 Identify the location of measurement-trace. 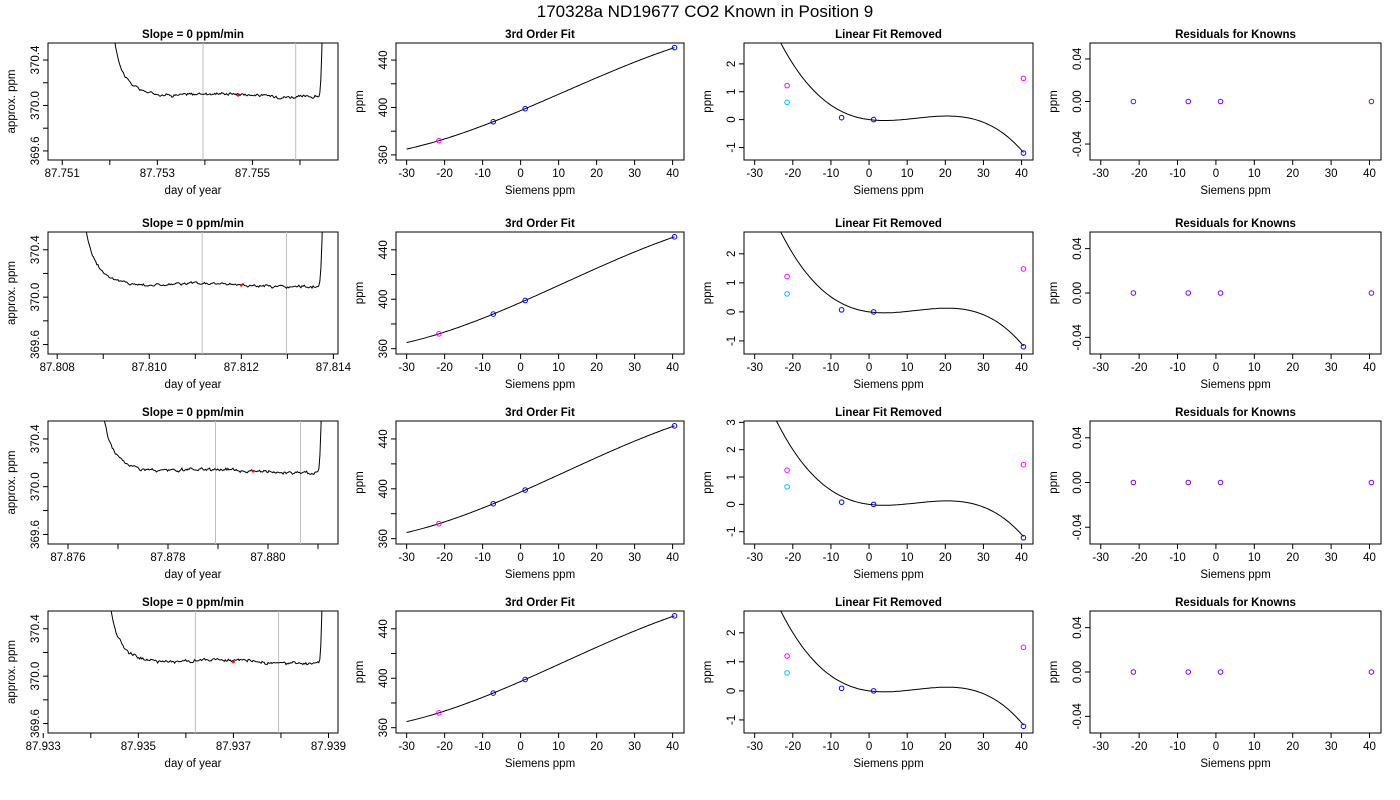
(218, 71).